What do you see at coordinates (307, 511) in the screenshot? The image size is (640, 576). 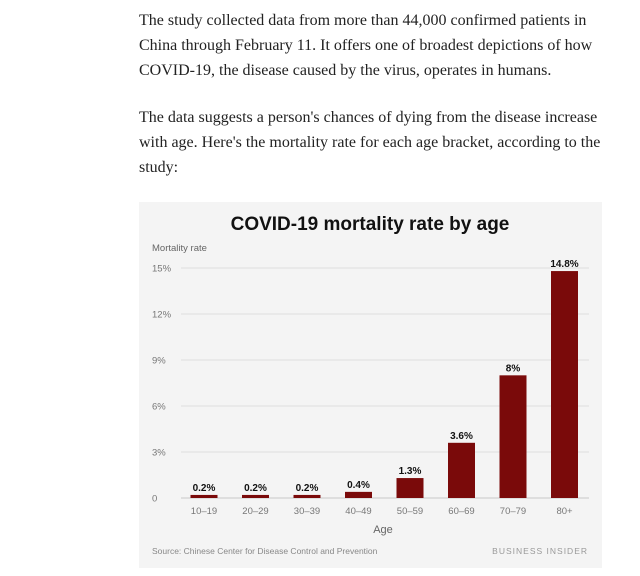 I see `x-tick-label: 30–39` at bounding box center [307, 511].